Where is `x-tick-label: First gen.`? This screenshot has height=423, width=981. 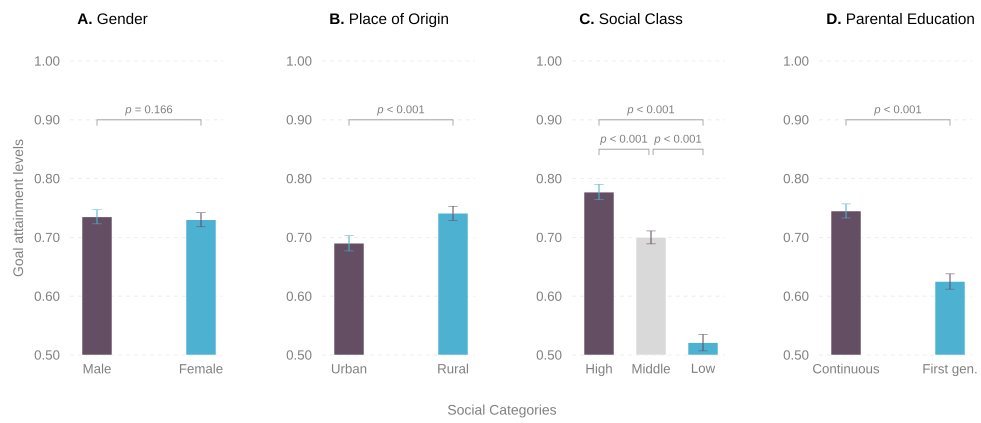 x-tick-label: First gen. is located at coordinates (949, 370).